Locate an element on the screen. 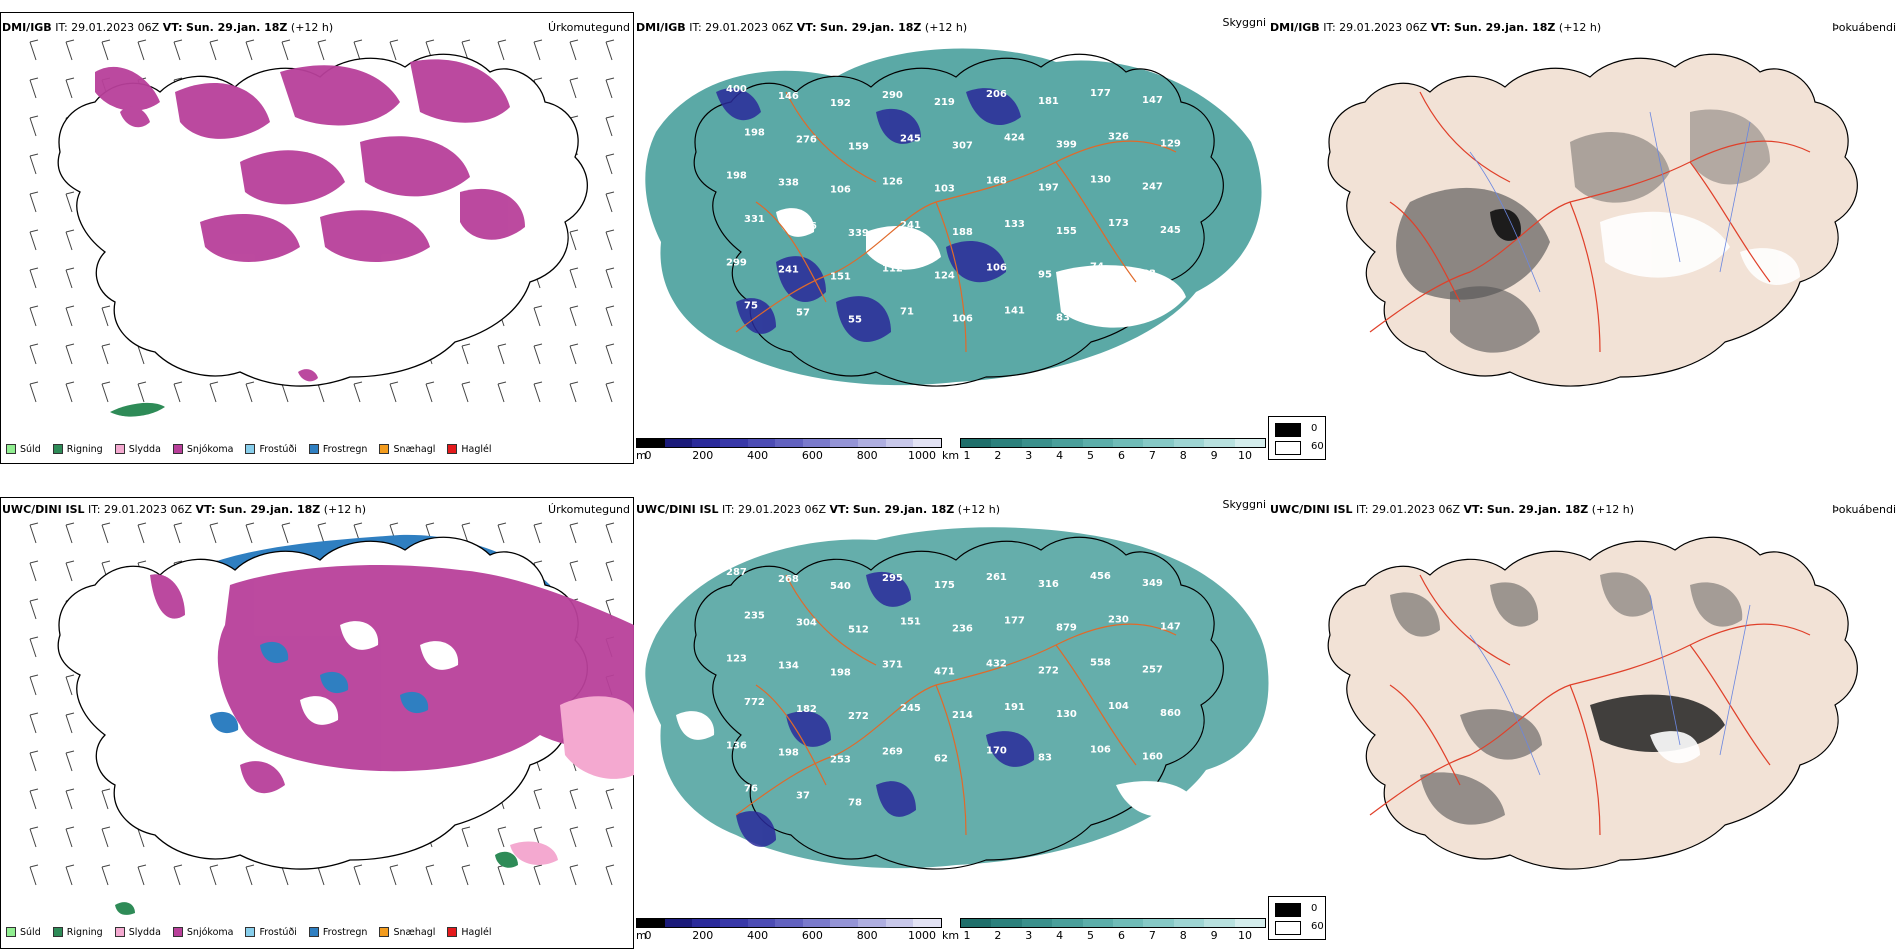 The height and width of the screenshot is (950, 1900). rain-areas is located at coordinates (137, 409).